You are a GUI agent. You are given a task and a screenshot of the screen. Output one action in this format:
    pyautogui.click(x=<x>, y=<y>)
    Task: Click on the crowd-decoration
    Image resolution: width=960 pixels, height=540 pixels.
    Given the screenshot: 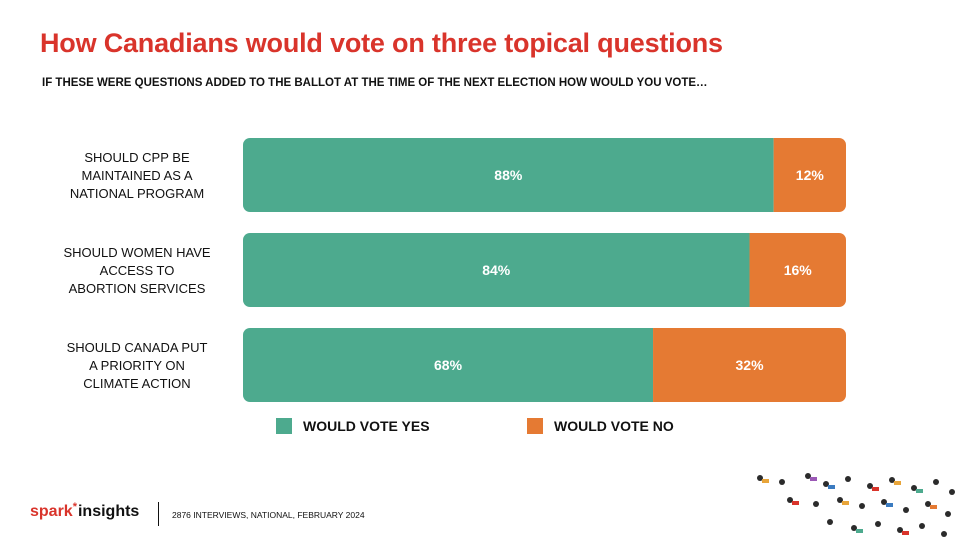 What is the action you would take?
    pyautogui.click(x=856, y=505)
    